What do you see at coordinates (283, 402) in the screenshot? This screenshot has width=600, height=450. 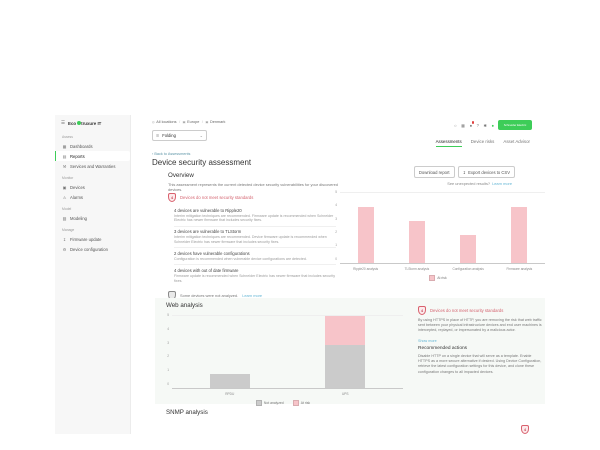 I see `chart-legend: Not analyzed At risk` at bounding box center [283, 402].